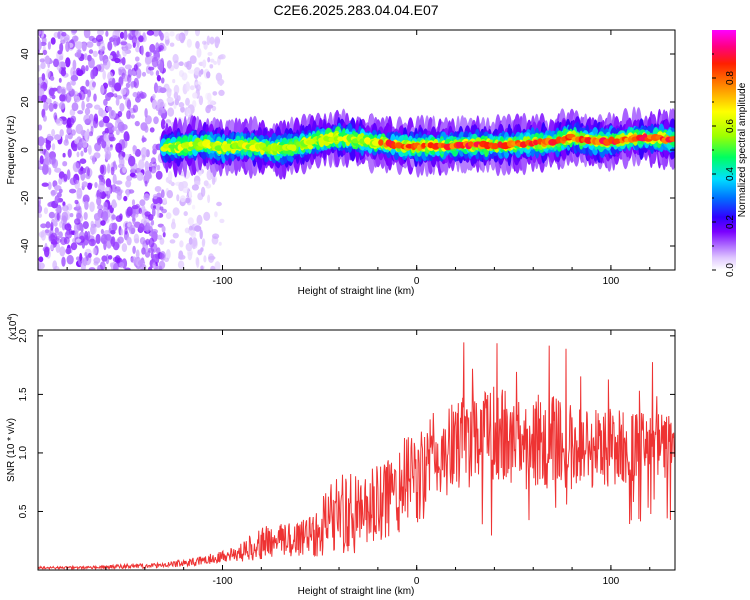  I want to click on spectrogram-xlabel: Height of straight line (km), so click(356, 291).